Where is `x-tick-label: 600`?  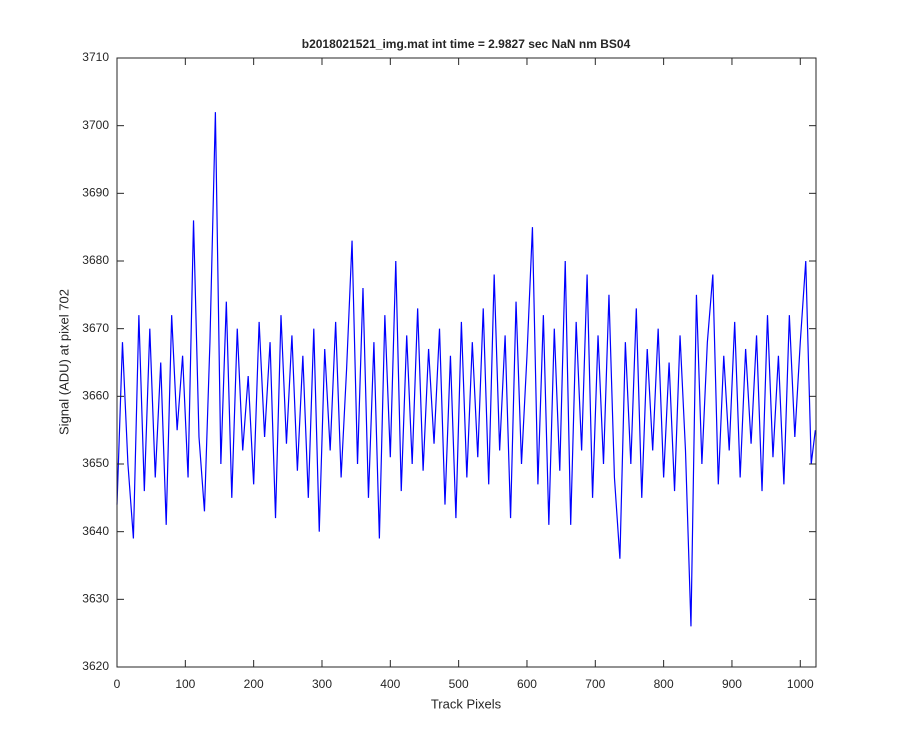 x-tick-label: 600 is located at coordinates (527, 684).